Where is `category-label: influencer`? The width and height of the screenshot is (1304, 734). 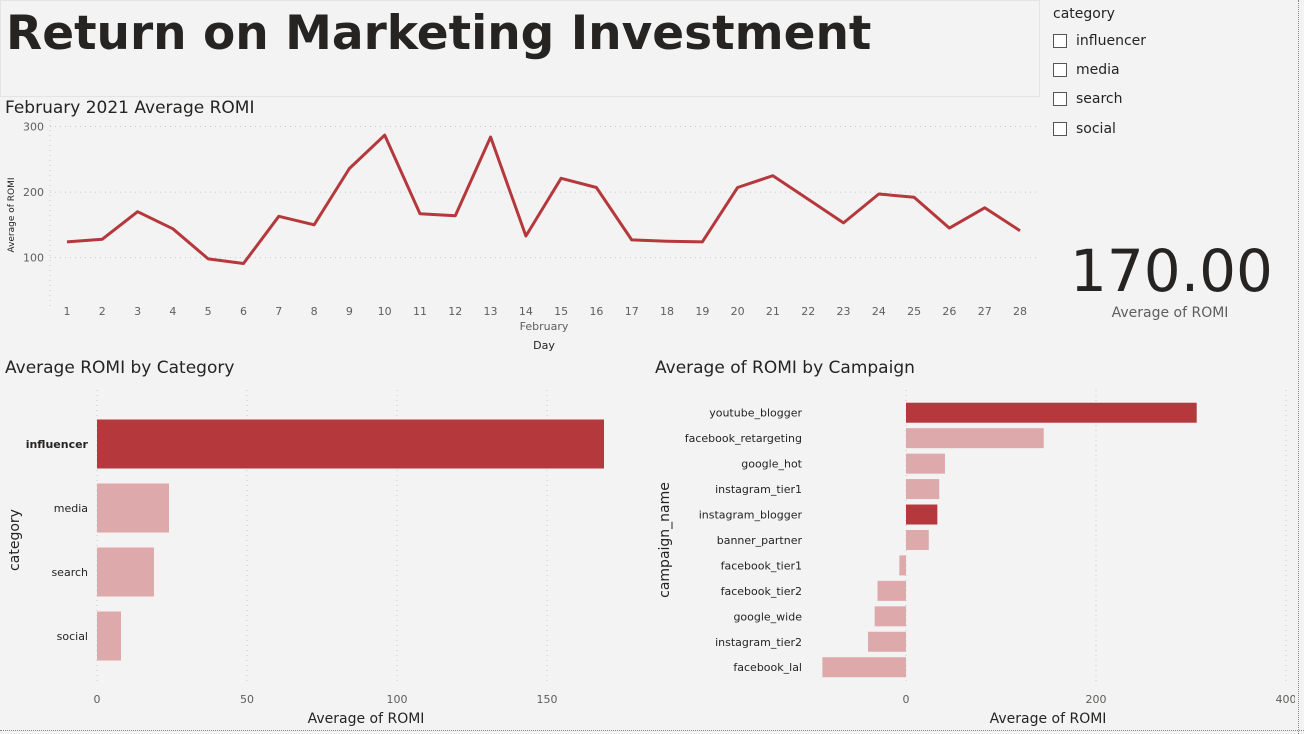
category-label: influencer is located at coordinates (57, 444).